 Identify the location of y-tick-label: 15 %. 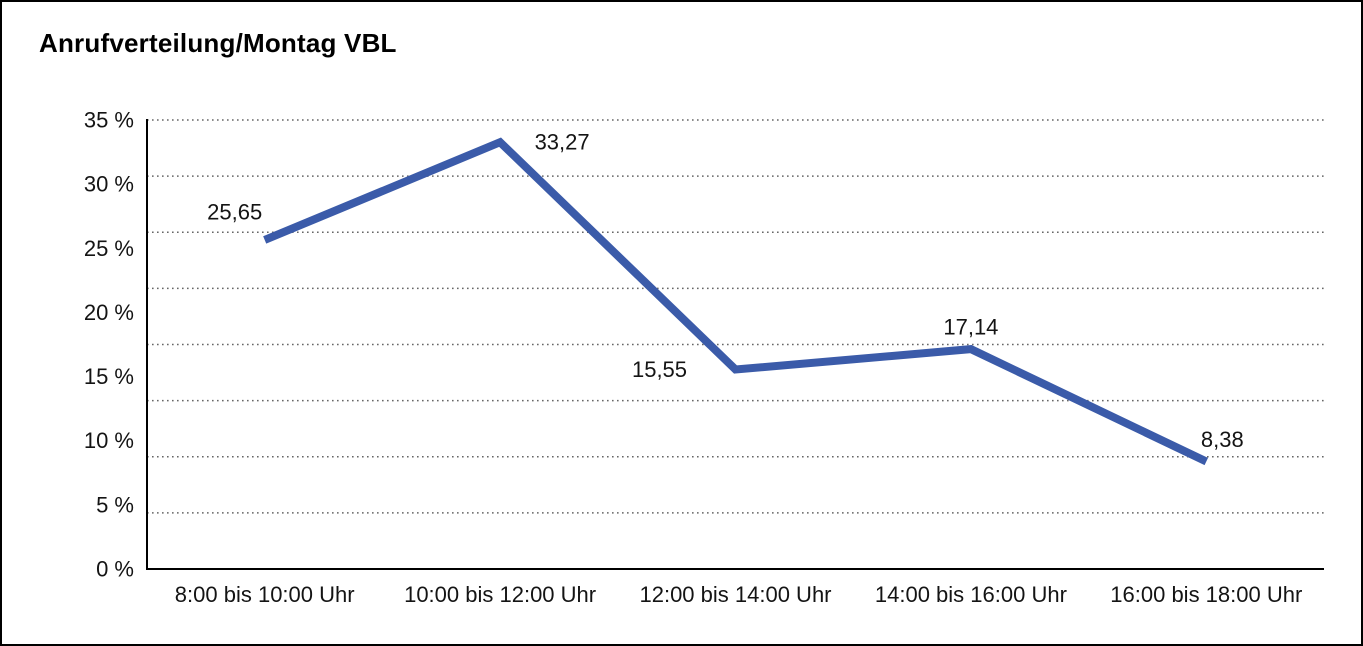
(109, 376).